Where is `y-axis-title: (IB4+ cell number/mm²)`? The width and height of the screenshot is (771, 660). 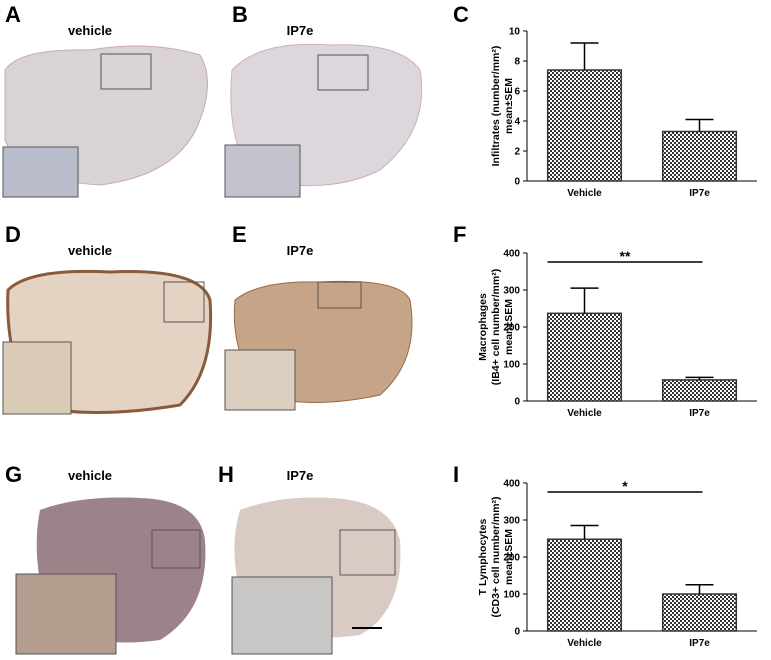 y-axis-title: (IB4+ cell number/mm²) is located at coordinates (496, 327).